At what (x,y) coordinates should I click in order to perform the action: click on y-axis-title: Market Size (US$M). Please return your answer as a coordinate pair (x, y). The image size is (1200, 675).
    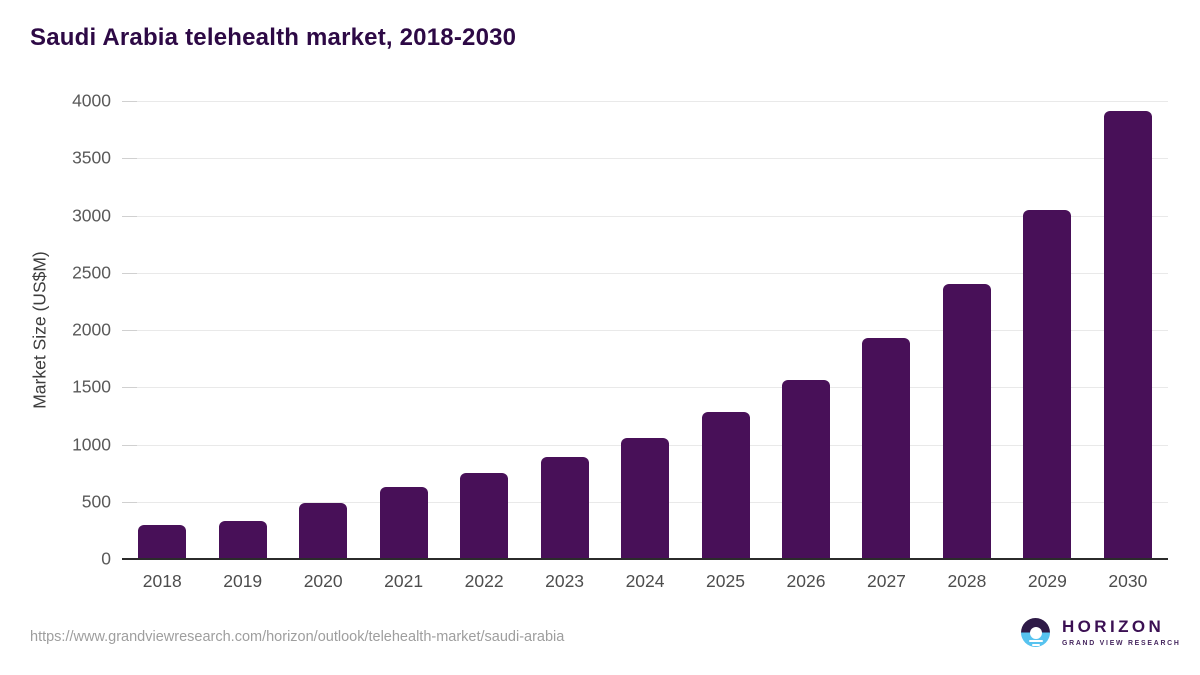
    Looking at the image, I should click on (39, 330).